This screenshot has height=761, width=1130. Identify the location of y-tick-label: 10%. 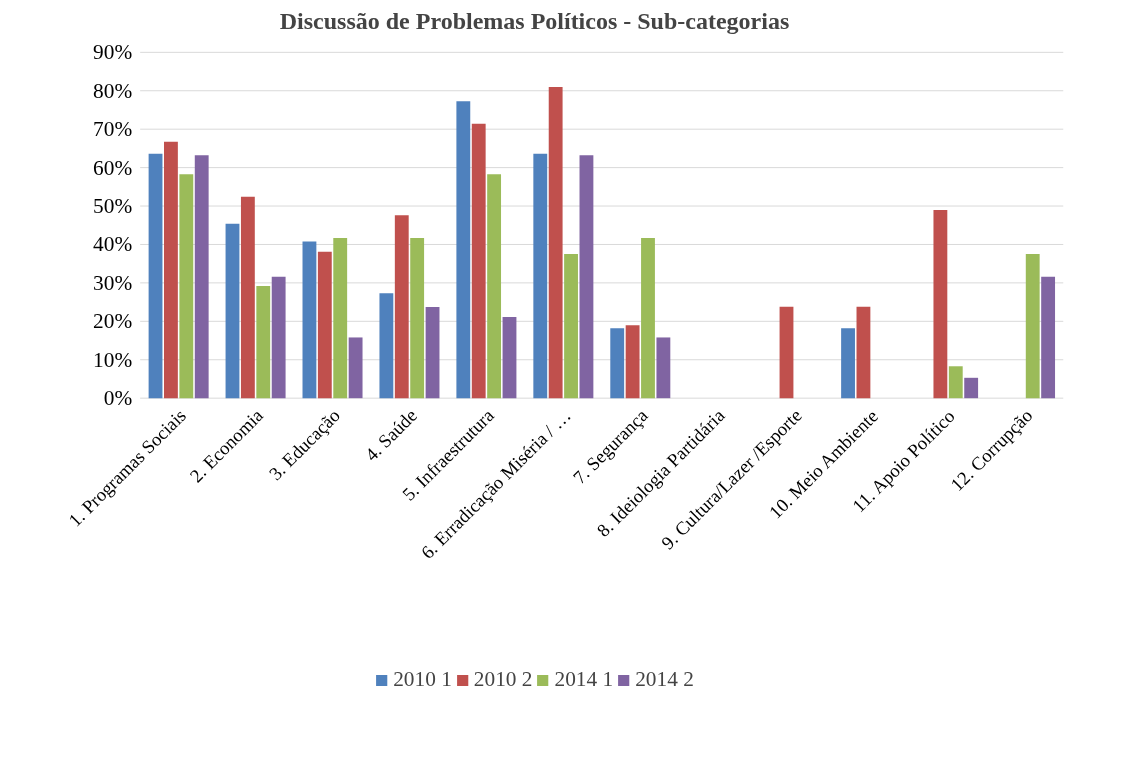
(113, 359).